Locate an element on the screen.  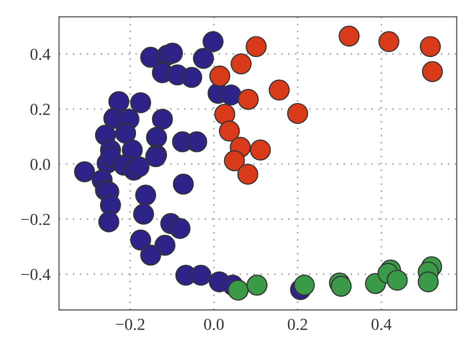
x-tick-label: −0.2 is located at coordinates (130, 324).